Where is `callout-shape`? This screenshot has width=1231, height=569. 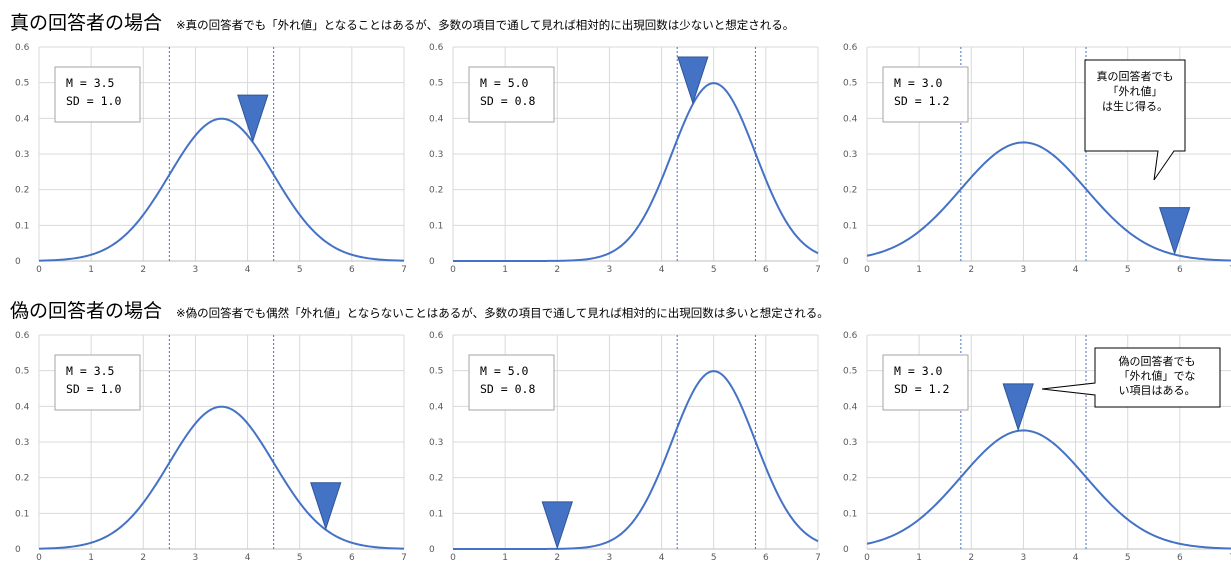
callout-shape is located at coordinates (1135, 120).